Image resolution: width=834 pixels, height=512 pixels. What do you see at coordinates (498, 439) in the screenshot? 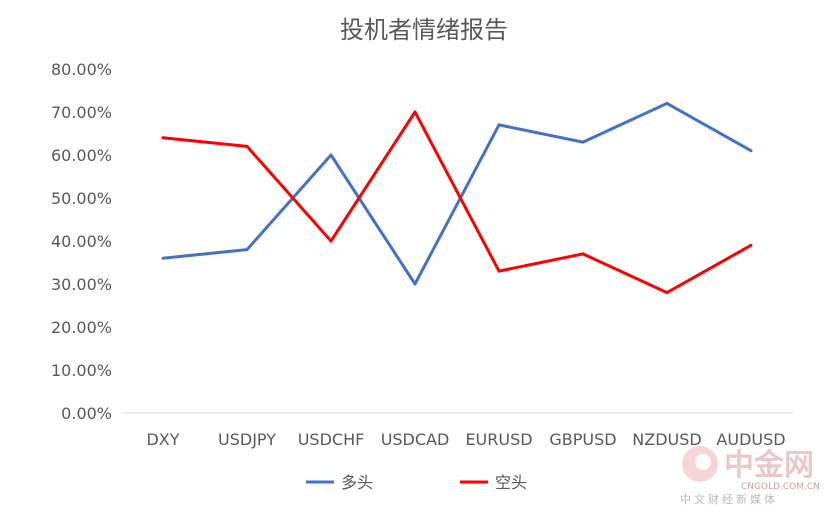
I see `x-tick-label: EURUSD` at bounding box center [498, 439].